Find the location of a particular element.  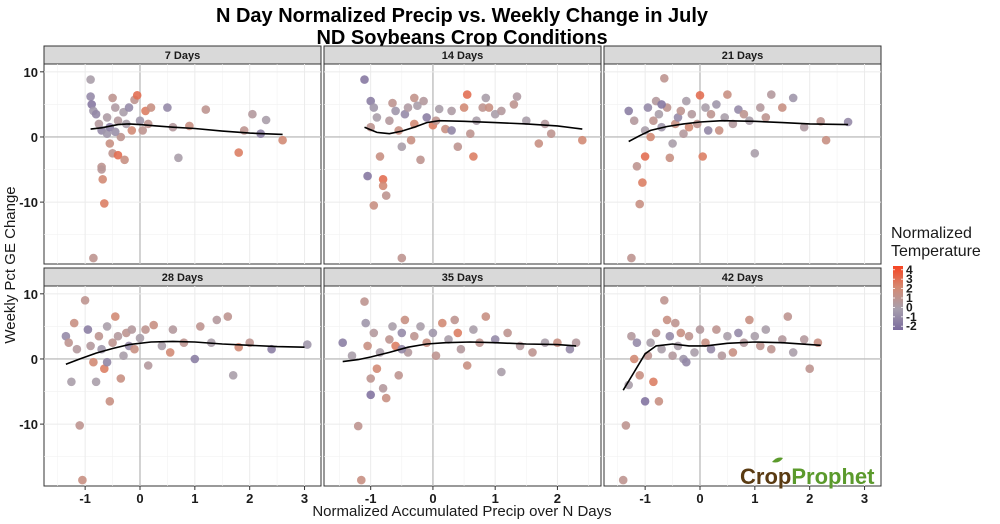

facet-strip-label: 42 Days is located at coordinates (743, 278).